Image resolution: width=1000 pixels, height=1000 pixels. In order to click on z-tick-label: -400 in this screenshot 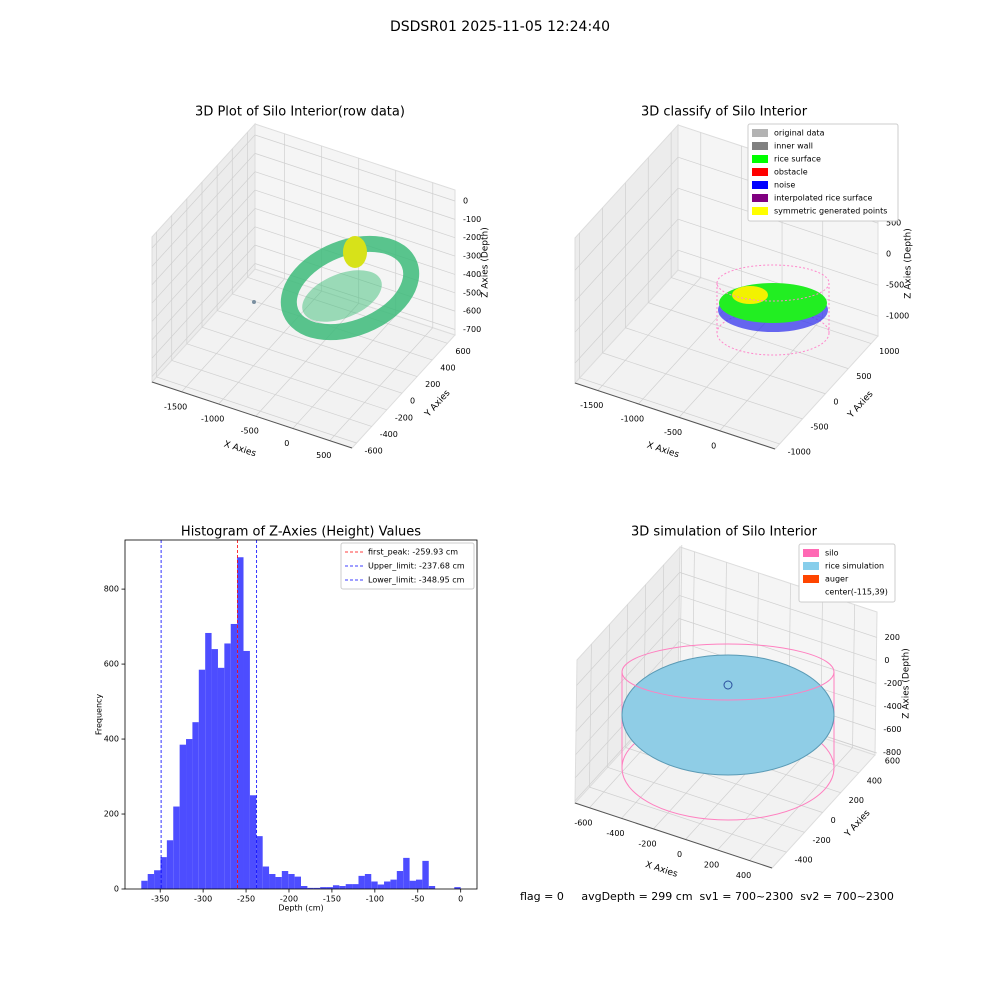, I will do `click(472, 274)`.